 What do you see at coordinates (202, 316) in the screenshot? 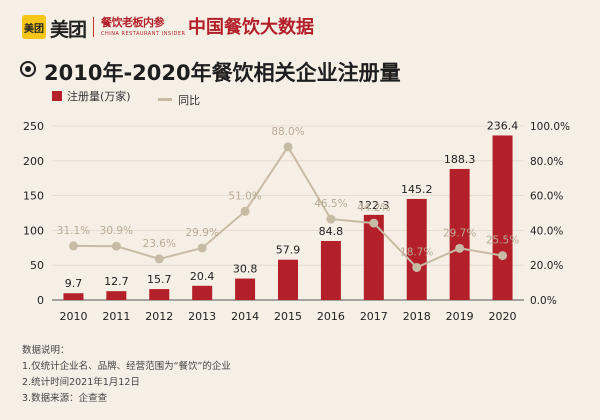
I see `x-tick-label: 2013` at bounding box center [202, 316].